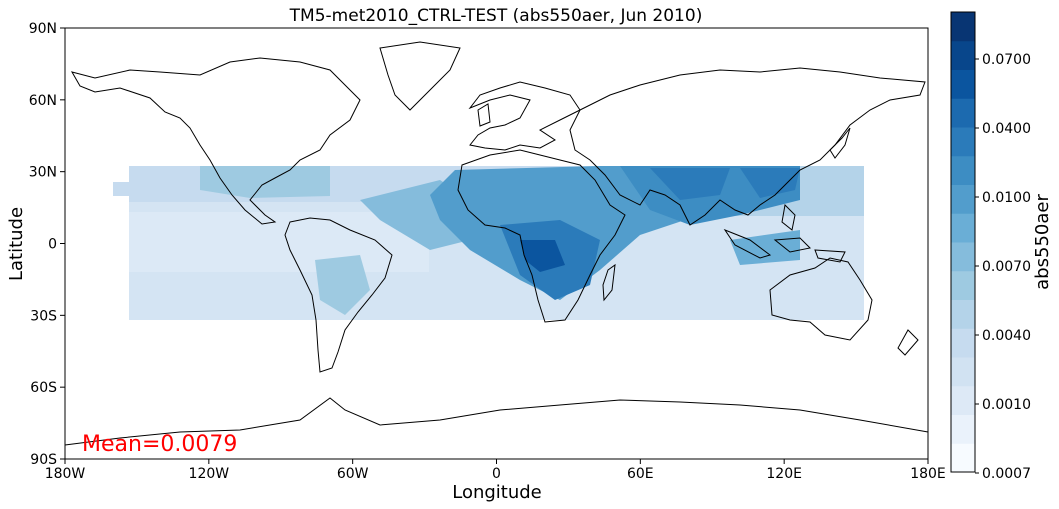 The image size is (1059, 509). What do you see at coordinates (209, 474) in the screenshot?
I see `x-tick-label: 120W` at bounding box center [209, 474].